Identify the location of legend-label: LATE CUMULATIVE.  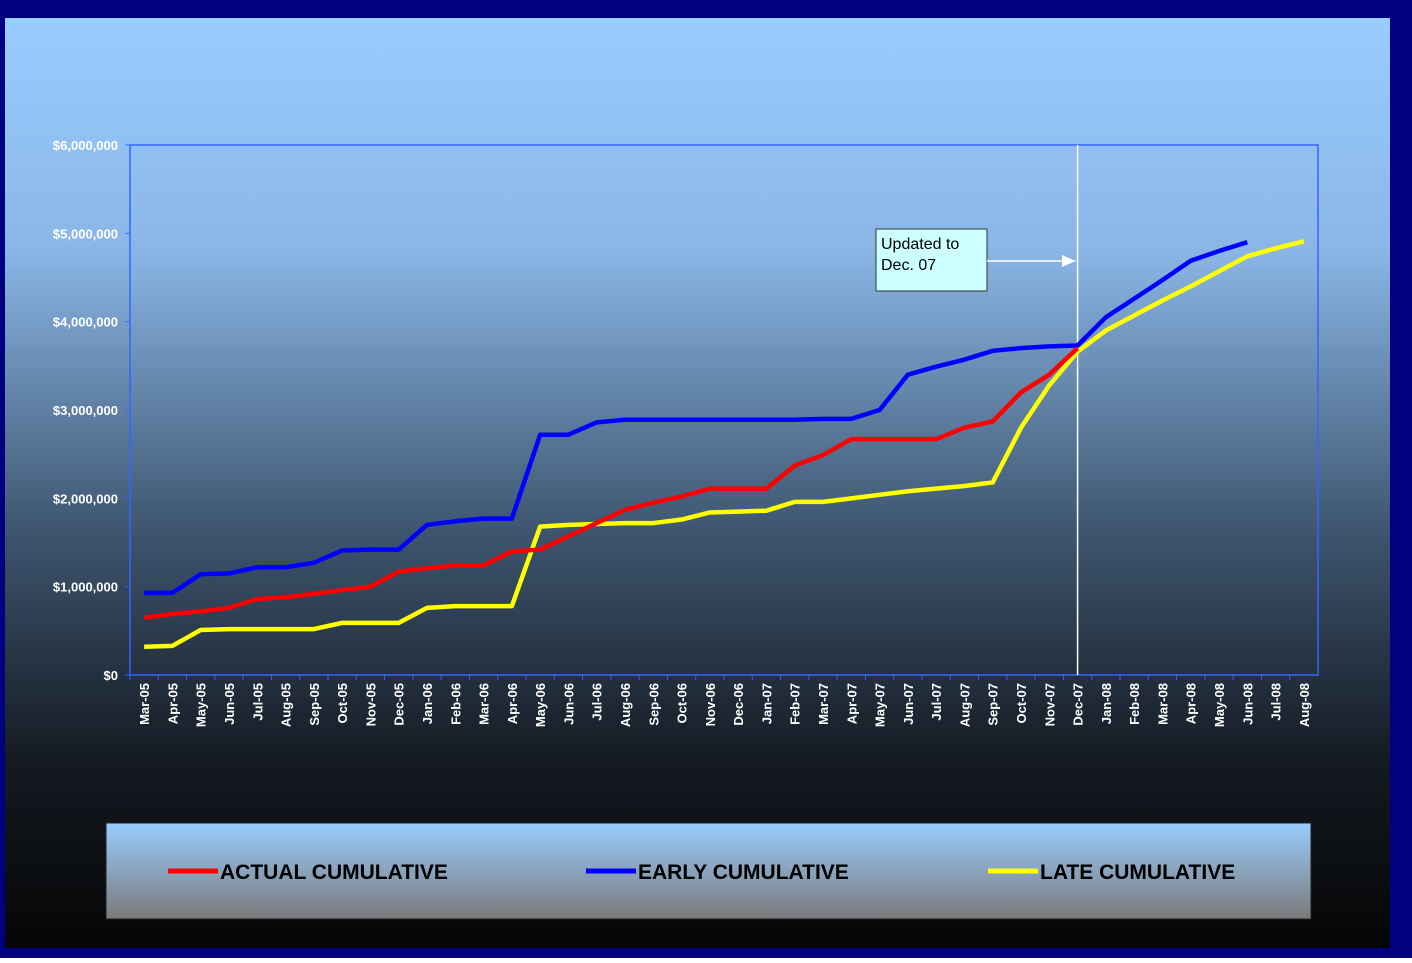
(1137, 872).